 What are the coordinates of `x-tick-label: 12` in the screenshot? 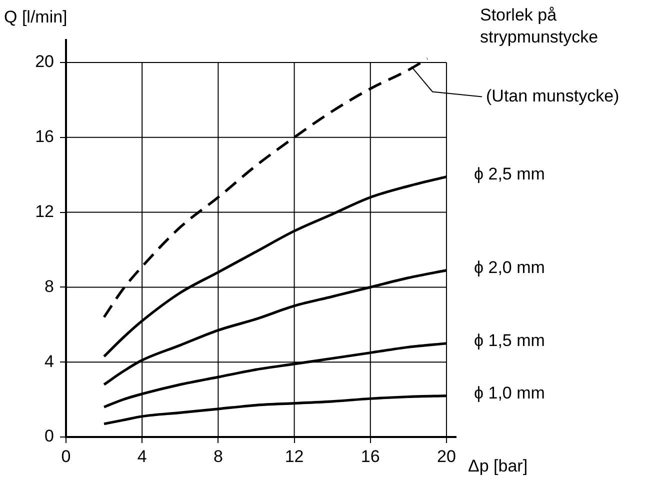 It's located at (294, 456).